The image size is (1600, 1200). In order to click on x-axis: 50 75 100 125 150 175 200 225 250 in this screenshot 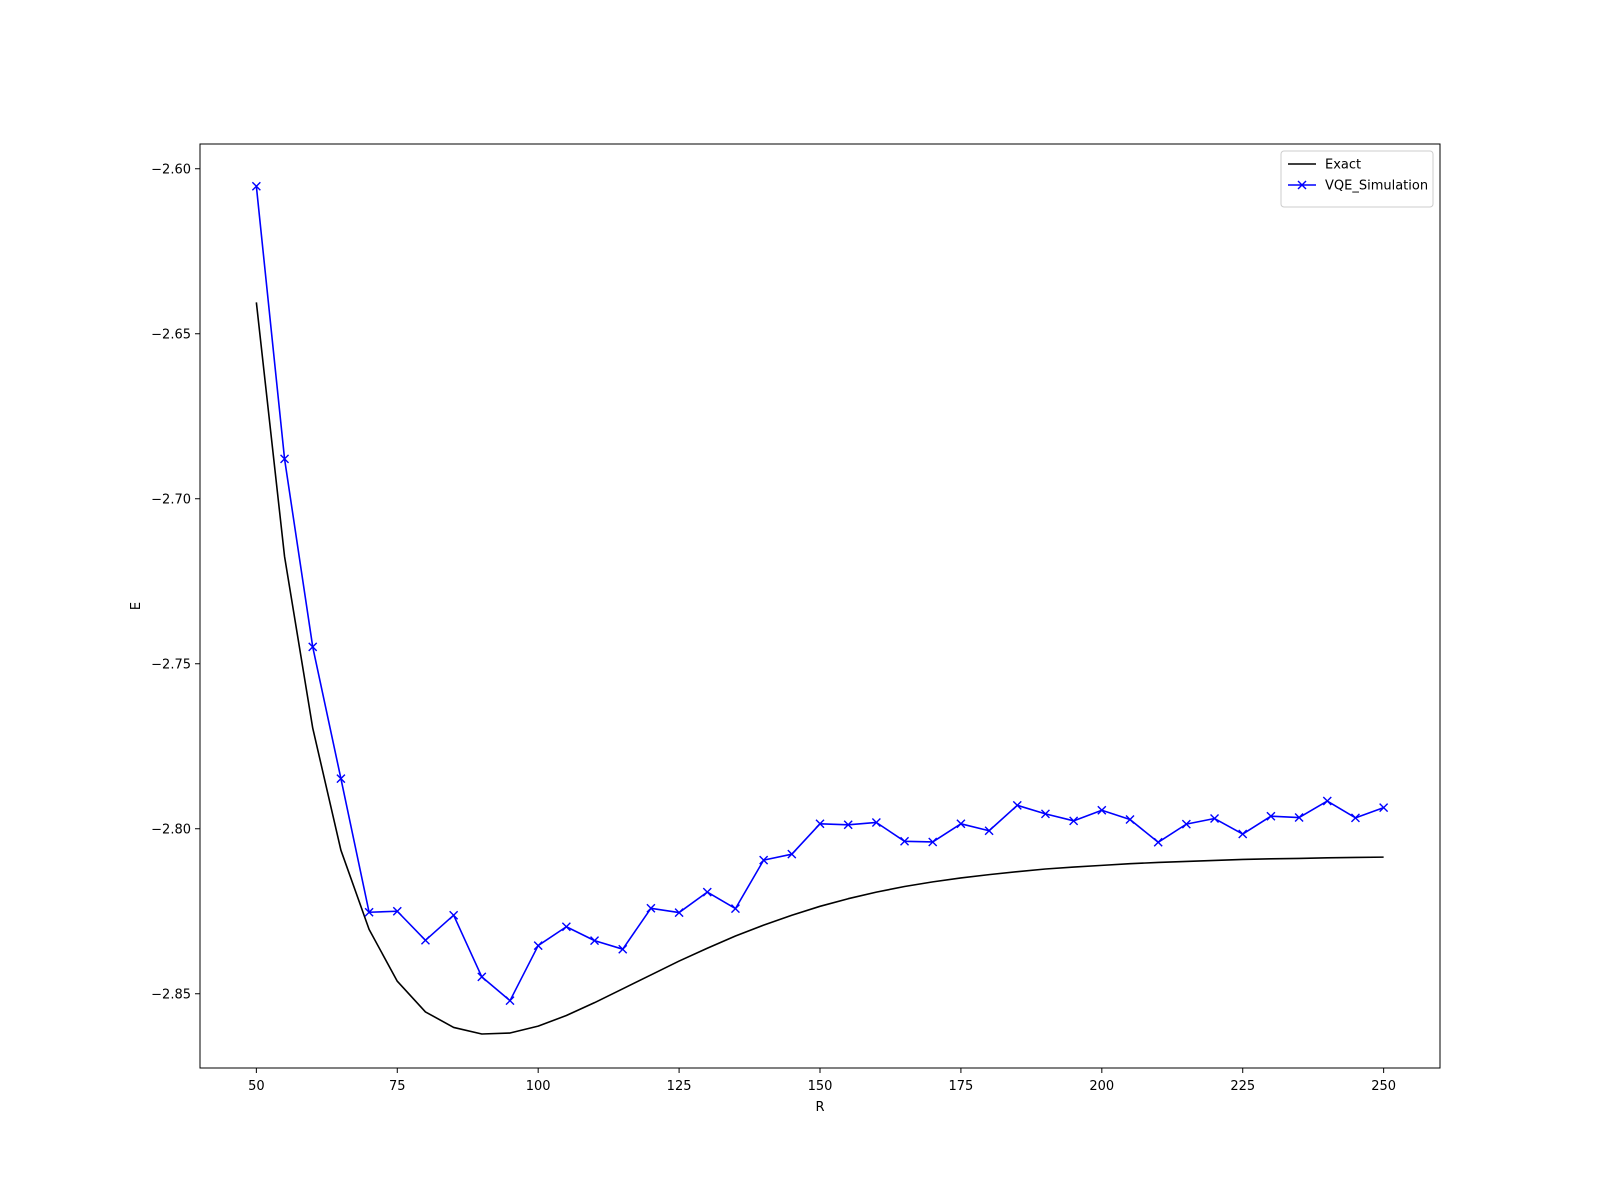, I will do `click(822, 1081)`.